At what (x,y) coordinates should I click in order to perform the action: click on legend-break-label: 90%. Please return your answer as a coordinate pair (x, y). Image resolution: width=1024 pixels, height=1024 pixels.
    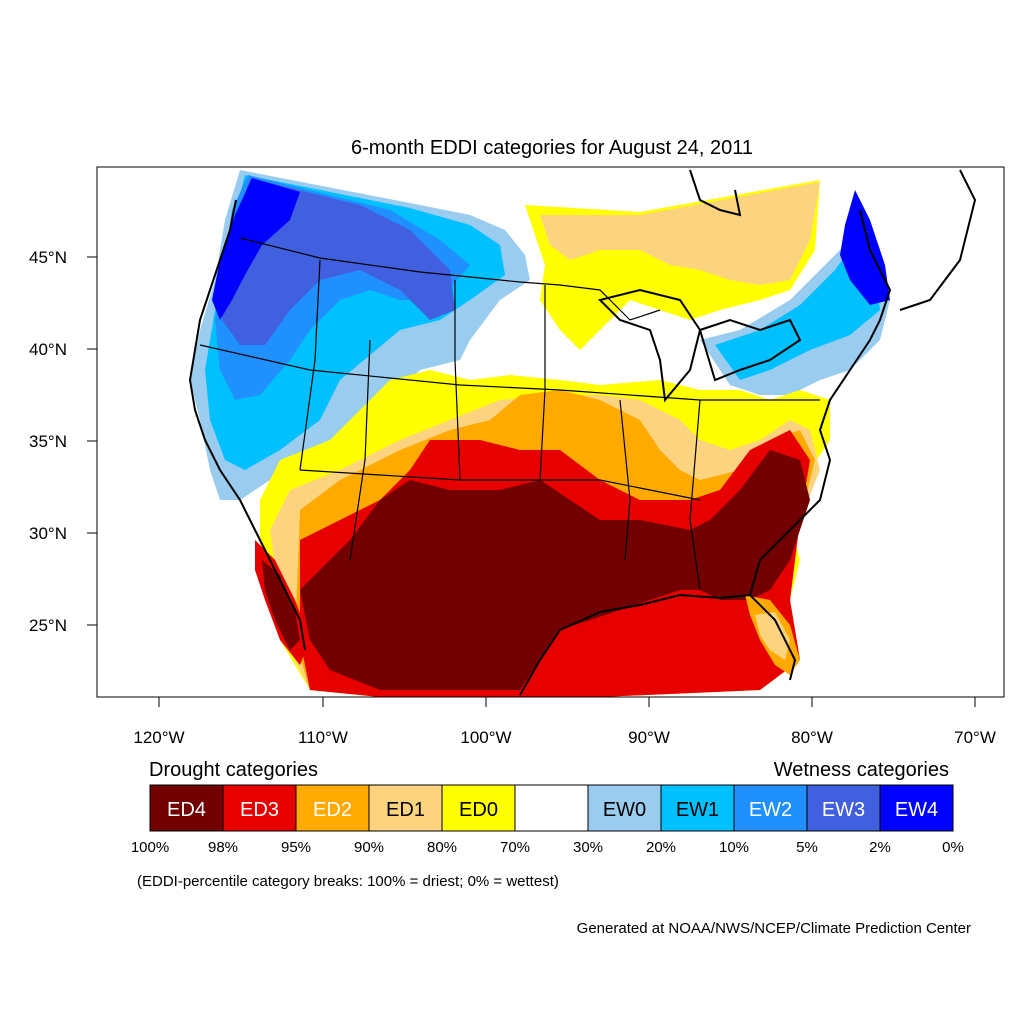
    Looking at the image, I should click on (369, 847).